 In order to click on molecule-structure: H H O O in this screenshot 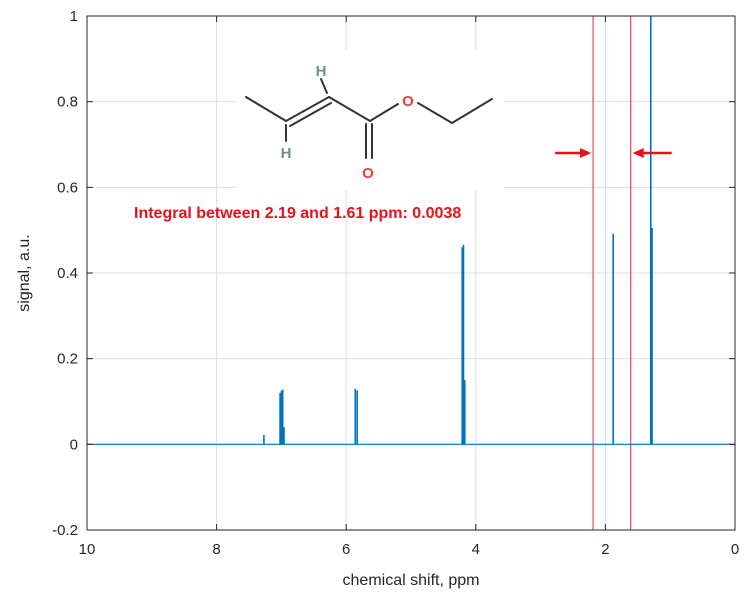, I will do `click(370, 120)`.